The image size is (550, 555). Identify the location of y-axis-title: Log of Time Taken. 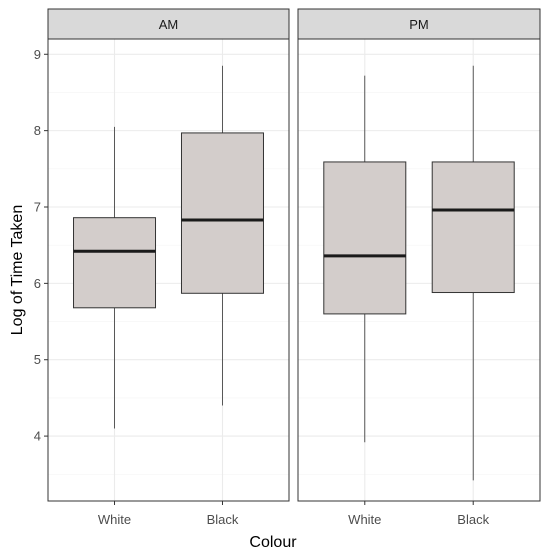
(17, 270).